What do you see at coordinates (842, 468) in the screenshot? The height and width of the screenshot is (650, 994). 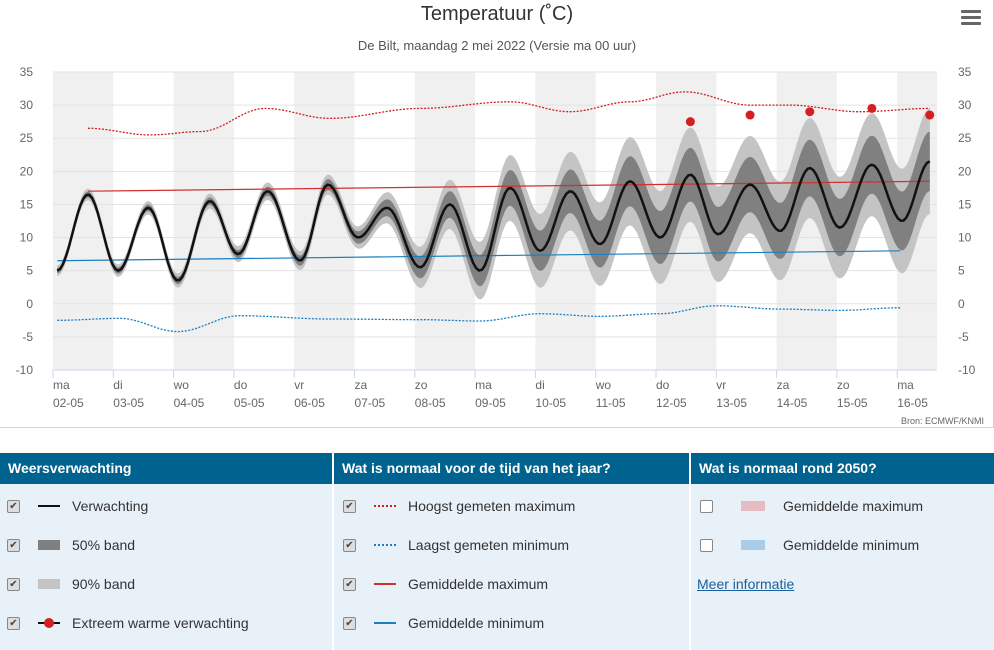 I see `legend-header: Wat is normaal rond 2050?` at bounding box center [842, 468].